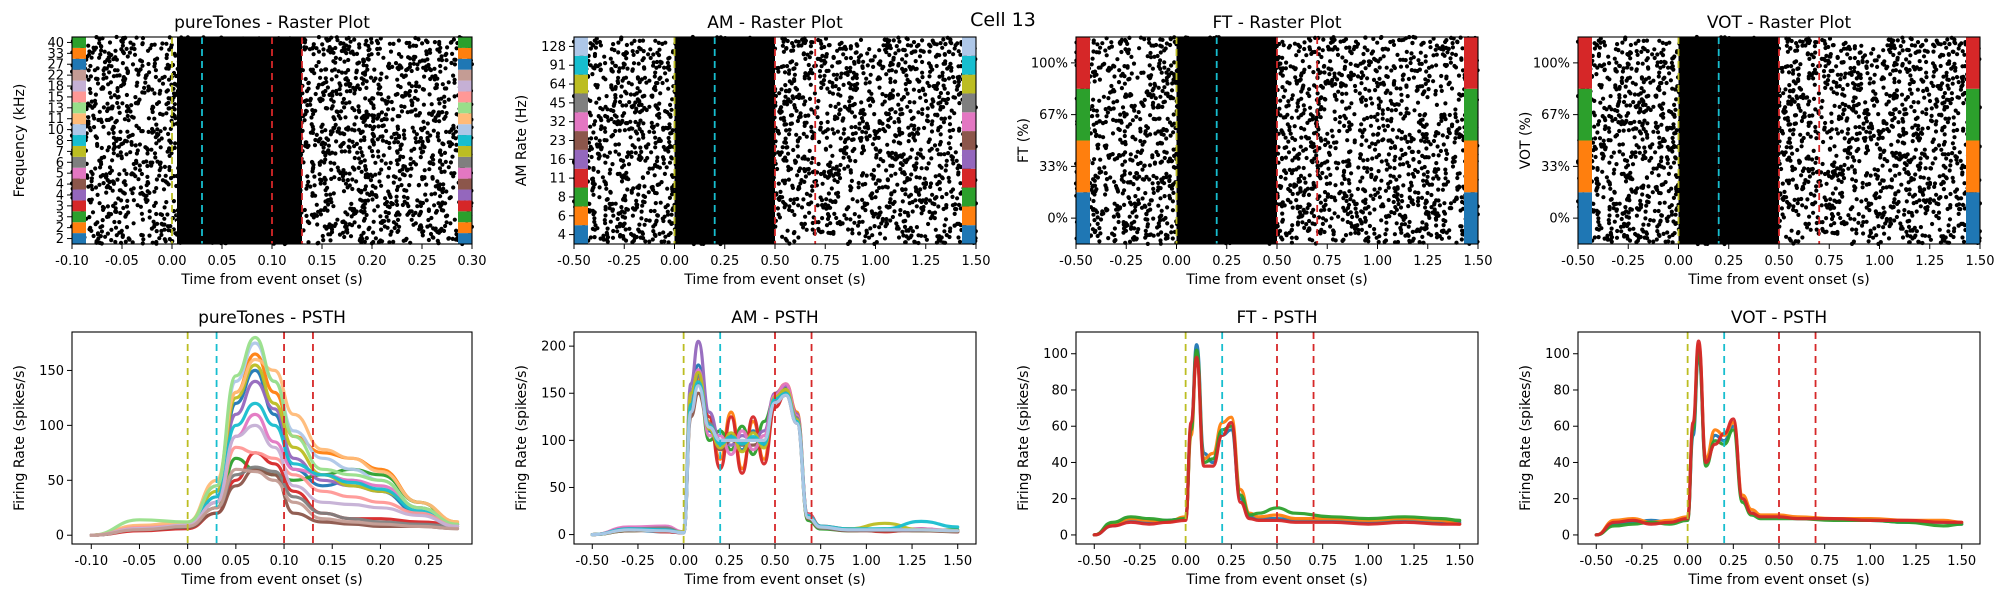 The height and width of the screenshot is (600, 2000). What do you see at coordinates (1551, 63) in the screenshot?
I see `y-tick-label: 100%` at bounding box center [1551, 63].